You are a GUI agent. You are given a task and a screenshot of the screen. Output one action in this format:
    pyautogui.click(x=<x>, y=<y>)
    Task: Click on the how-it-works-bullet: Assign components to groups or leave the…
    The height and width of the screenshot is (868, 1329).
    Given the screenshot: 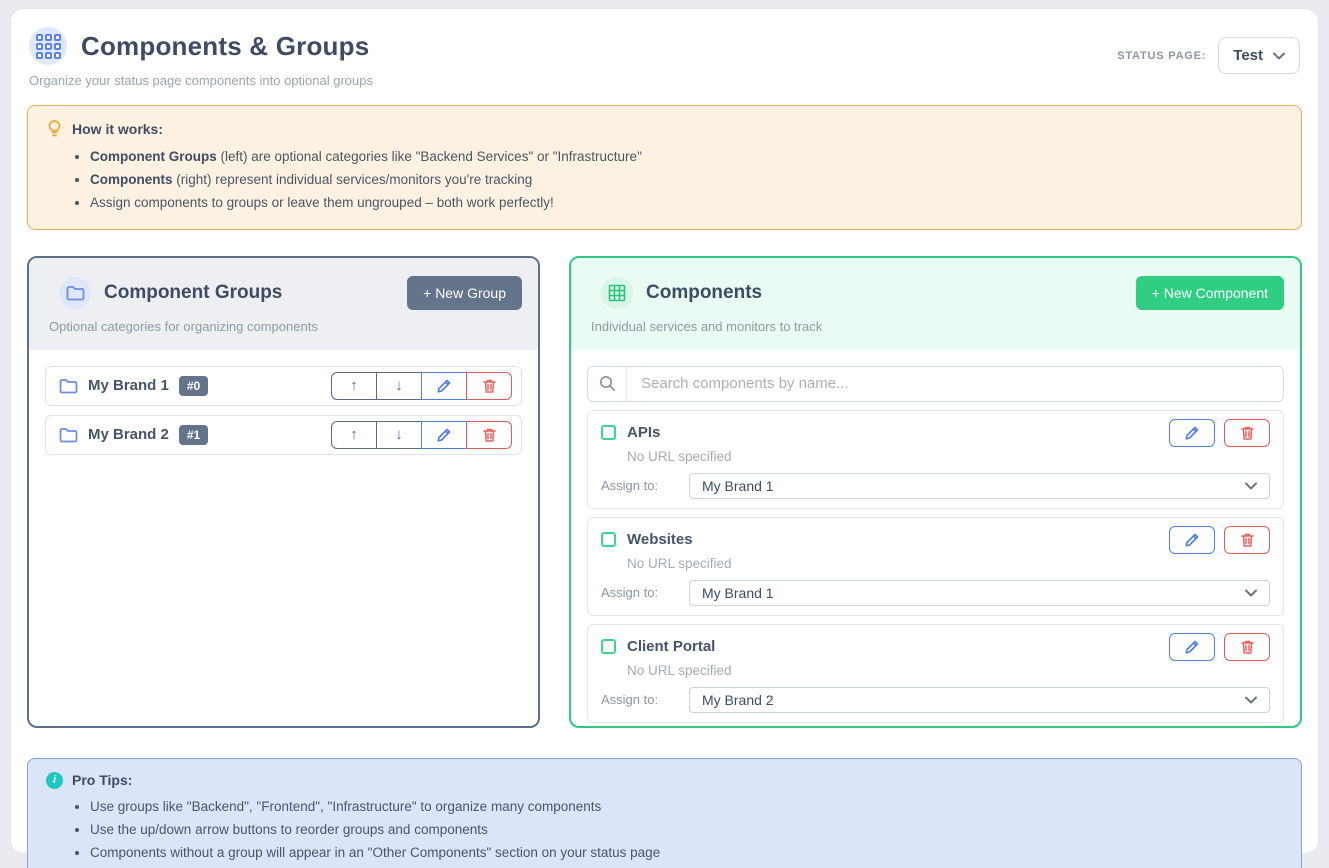 What is the action you would take?
    pyautogui.click(x=686, y=203)
    